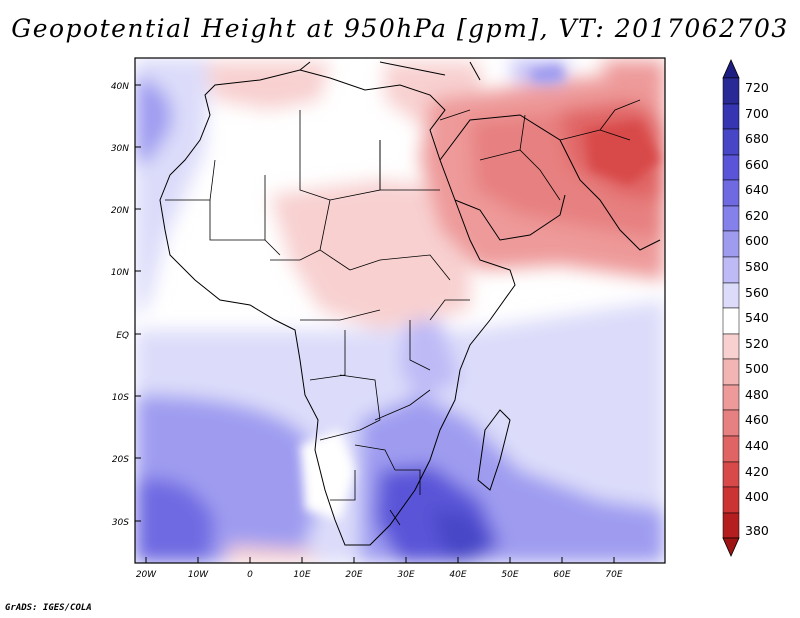 The height and width of the screenshot is (618, 800). What do you see at coordinates (457, 575) in the screenshot?
I see `lon-label: 40E` at bounding box center [457, 575].